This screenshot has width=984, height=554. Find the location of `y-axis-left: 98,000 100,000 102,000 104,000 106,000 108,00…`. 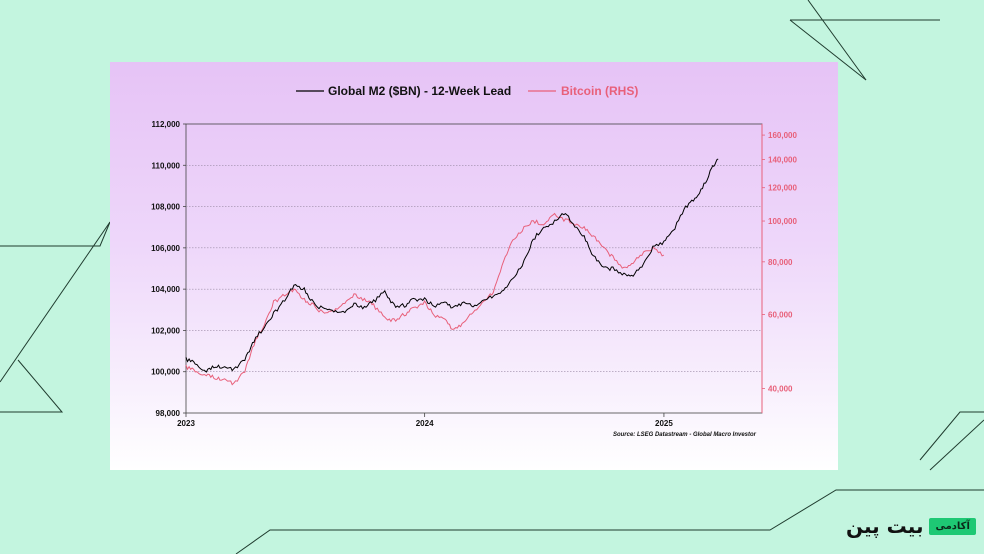

y-axis-left: 98,000 100,000 102,000 104,000 106,000 108,00… is located at coordinates (168, 269).